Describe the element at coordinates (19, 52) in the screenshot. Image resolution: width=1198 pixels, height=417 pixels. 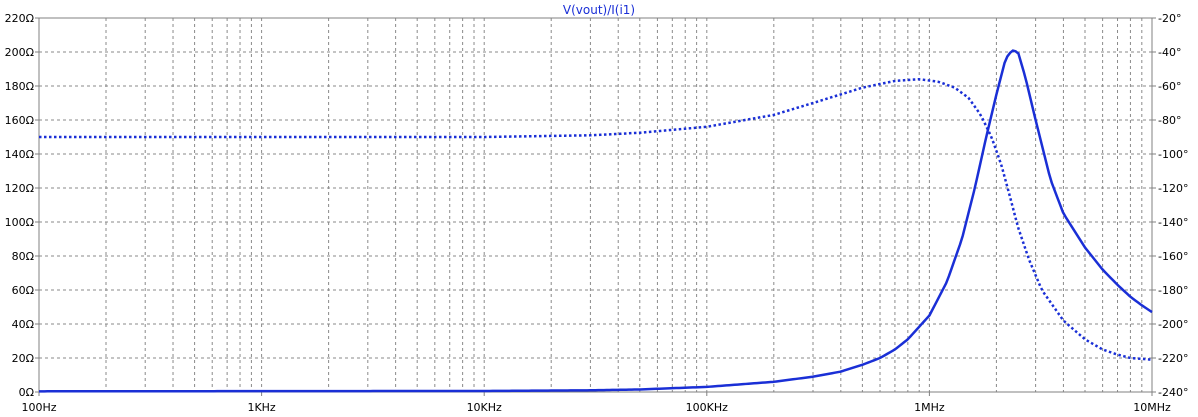
I see `y-left-tick-label: 200Ω` at that location.